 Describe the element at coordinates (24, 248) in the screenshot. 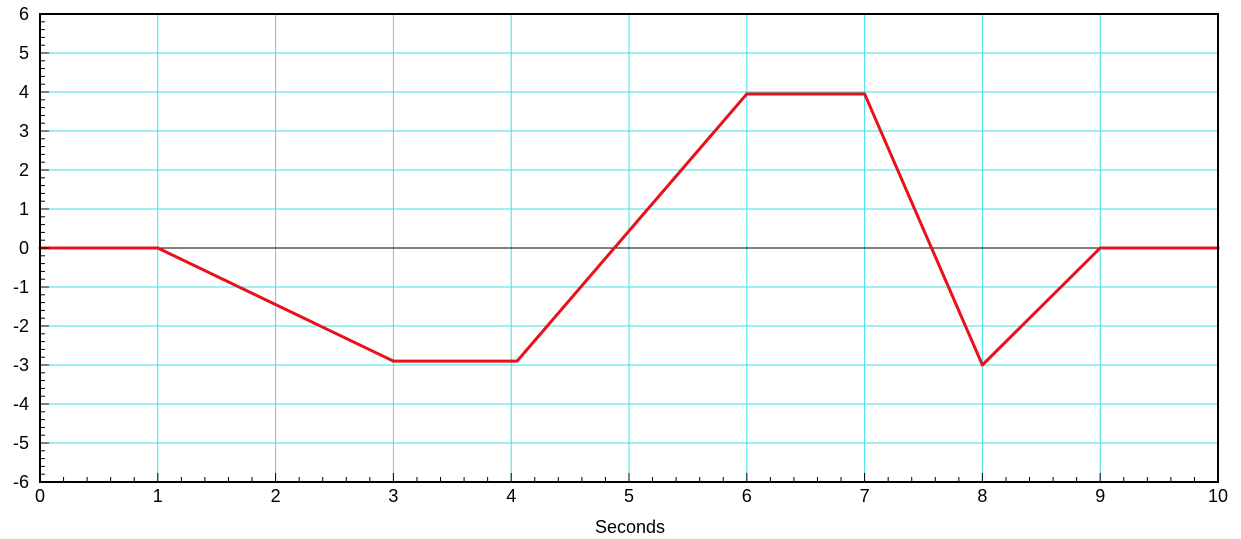

I see `y-tick-label-6: 0` at that location.